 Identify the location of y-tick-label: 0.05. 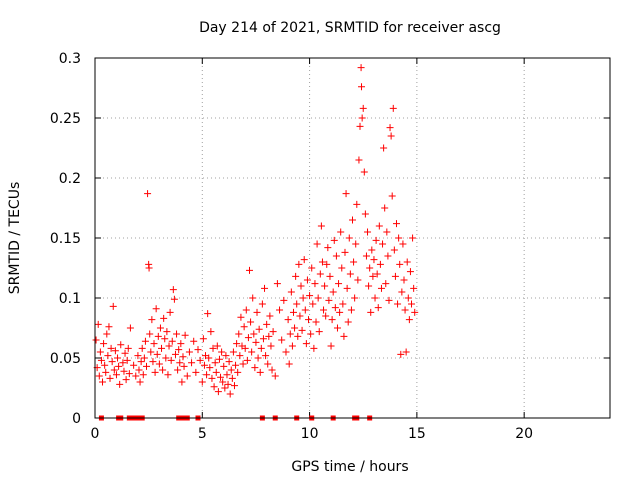
(65, 359).